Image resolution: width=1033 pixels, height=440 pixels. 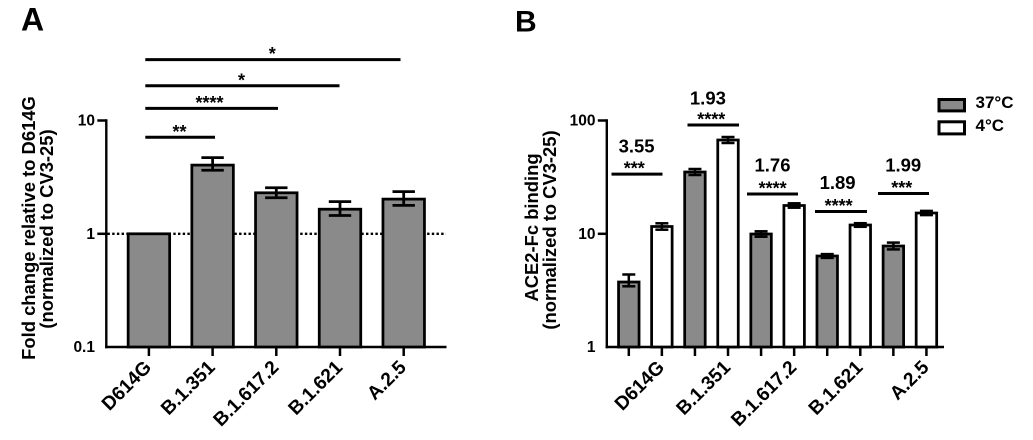 What do you see at coordinates (708, 98) in the screenshot?
I see `svg-text: 1.93` at bounding box center [708, 98].